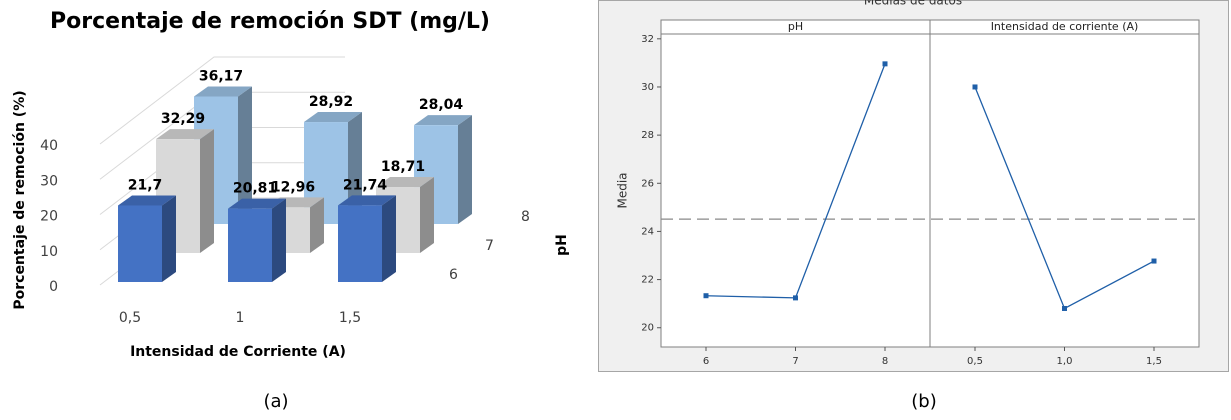  Describe the element at coordinates (923, 401) in the screenshot. I see `caption: (b)` at that location.